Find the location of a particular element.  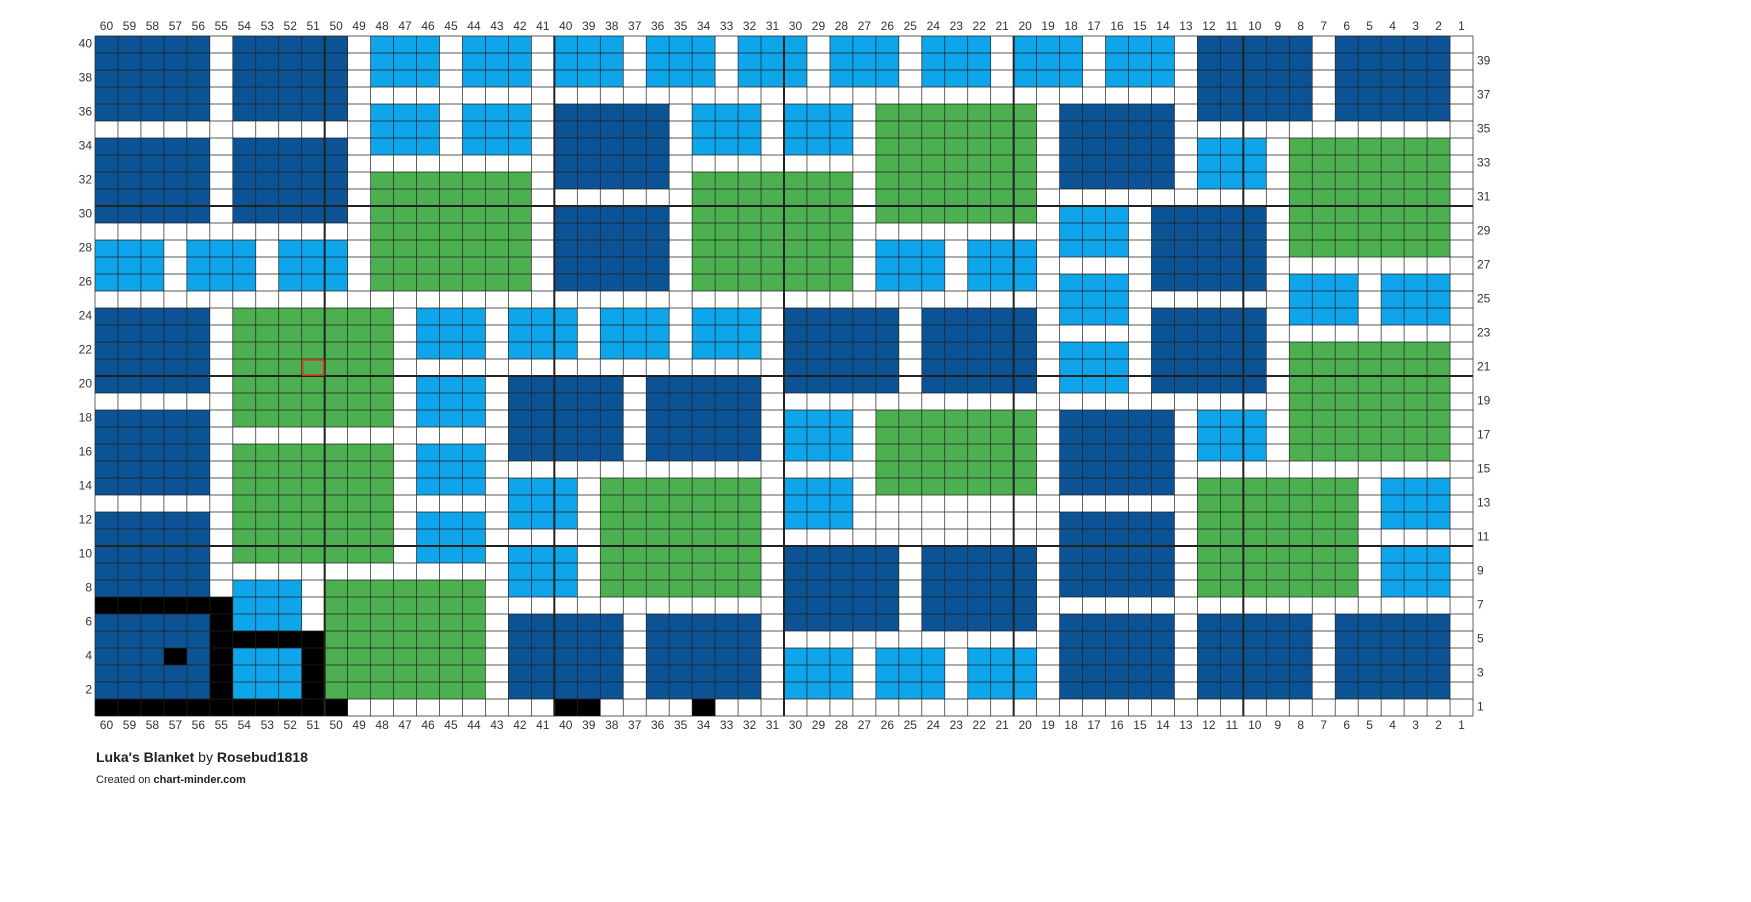

column-label: 34 is located at coordinates (704, 26).